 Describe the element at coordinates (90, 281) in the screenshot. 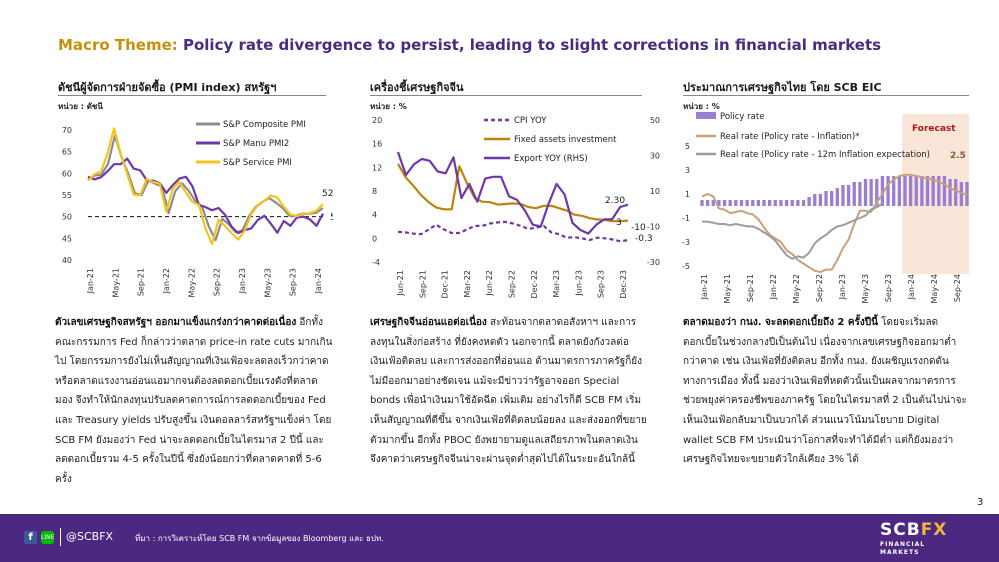

I see `x-tick-label: Jan-21` at that location.